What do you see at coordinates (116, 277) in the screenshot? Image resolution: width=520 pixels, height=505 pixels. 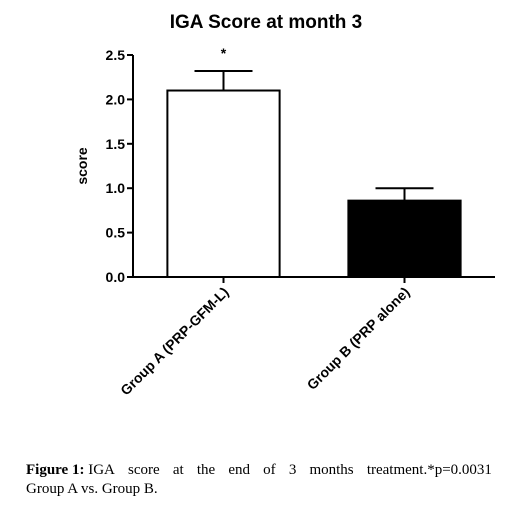 I see `y-tick-label: 0.0` at bounding box center [116, 277].